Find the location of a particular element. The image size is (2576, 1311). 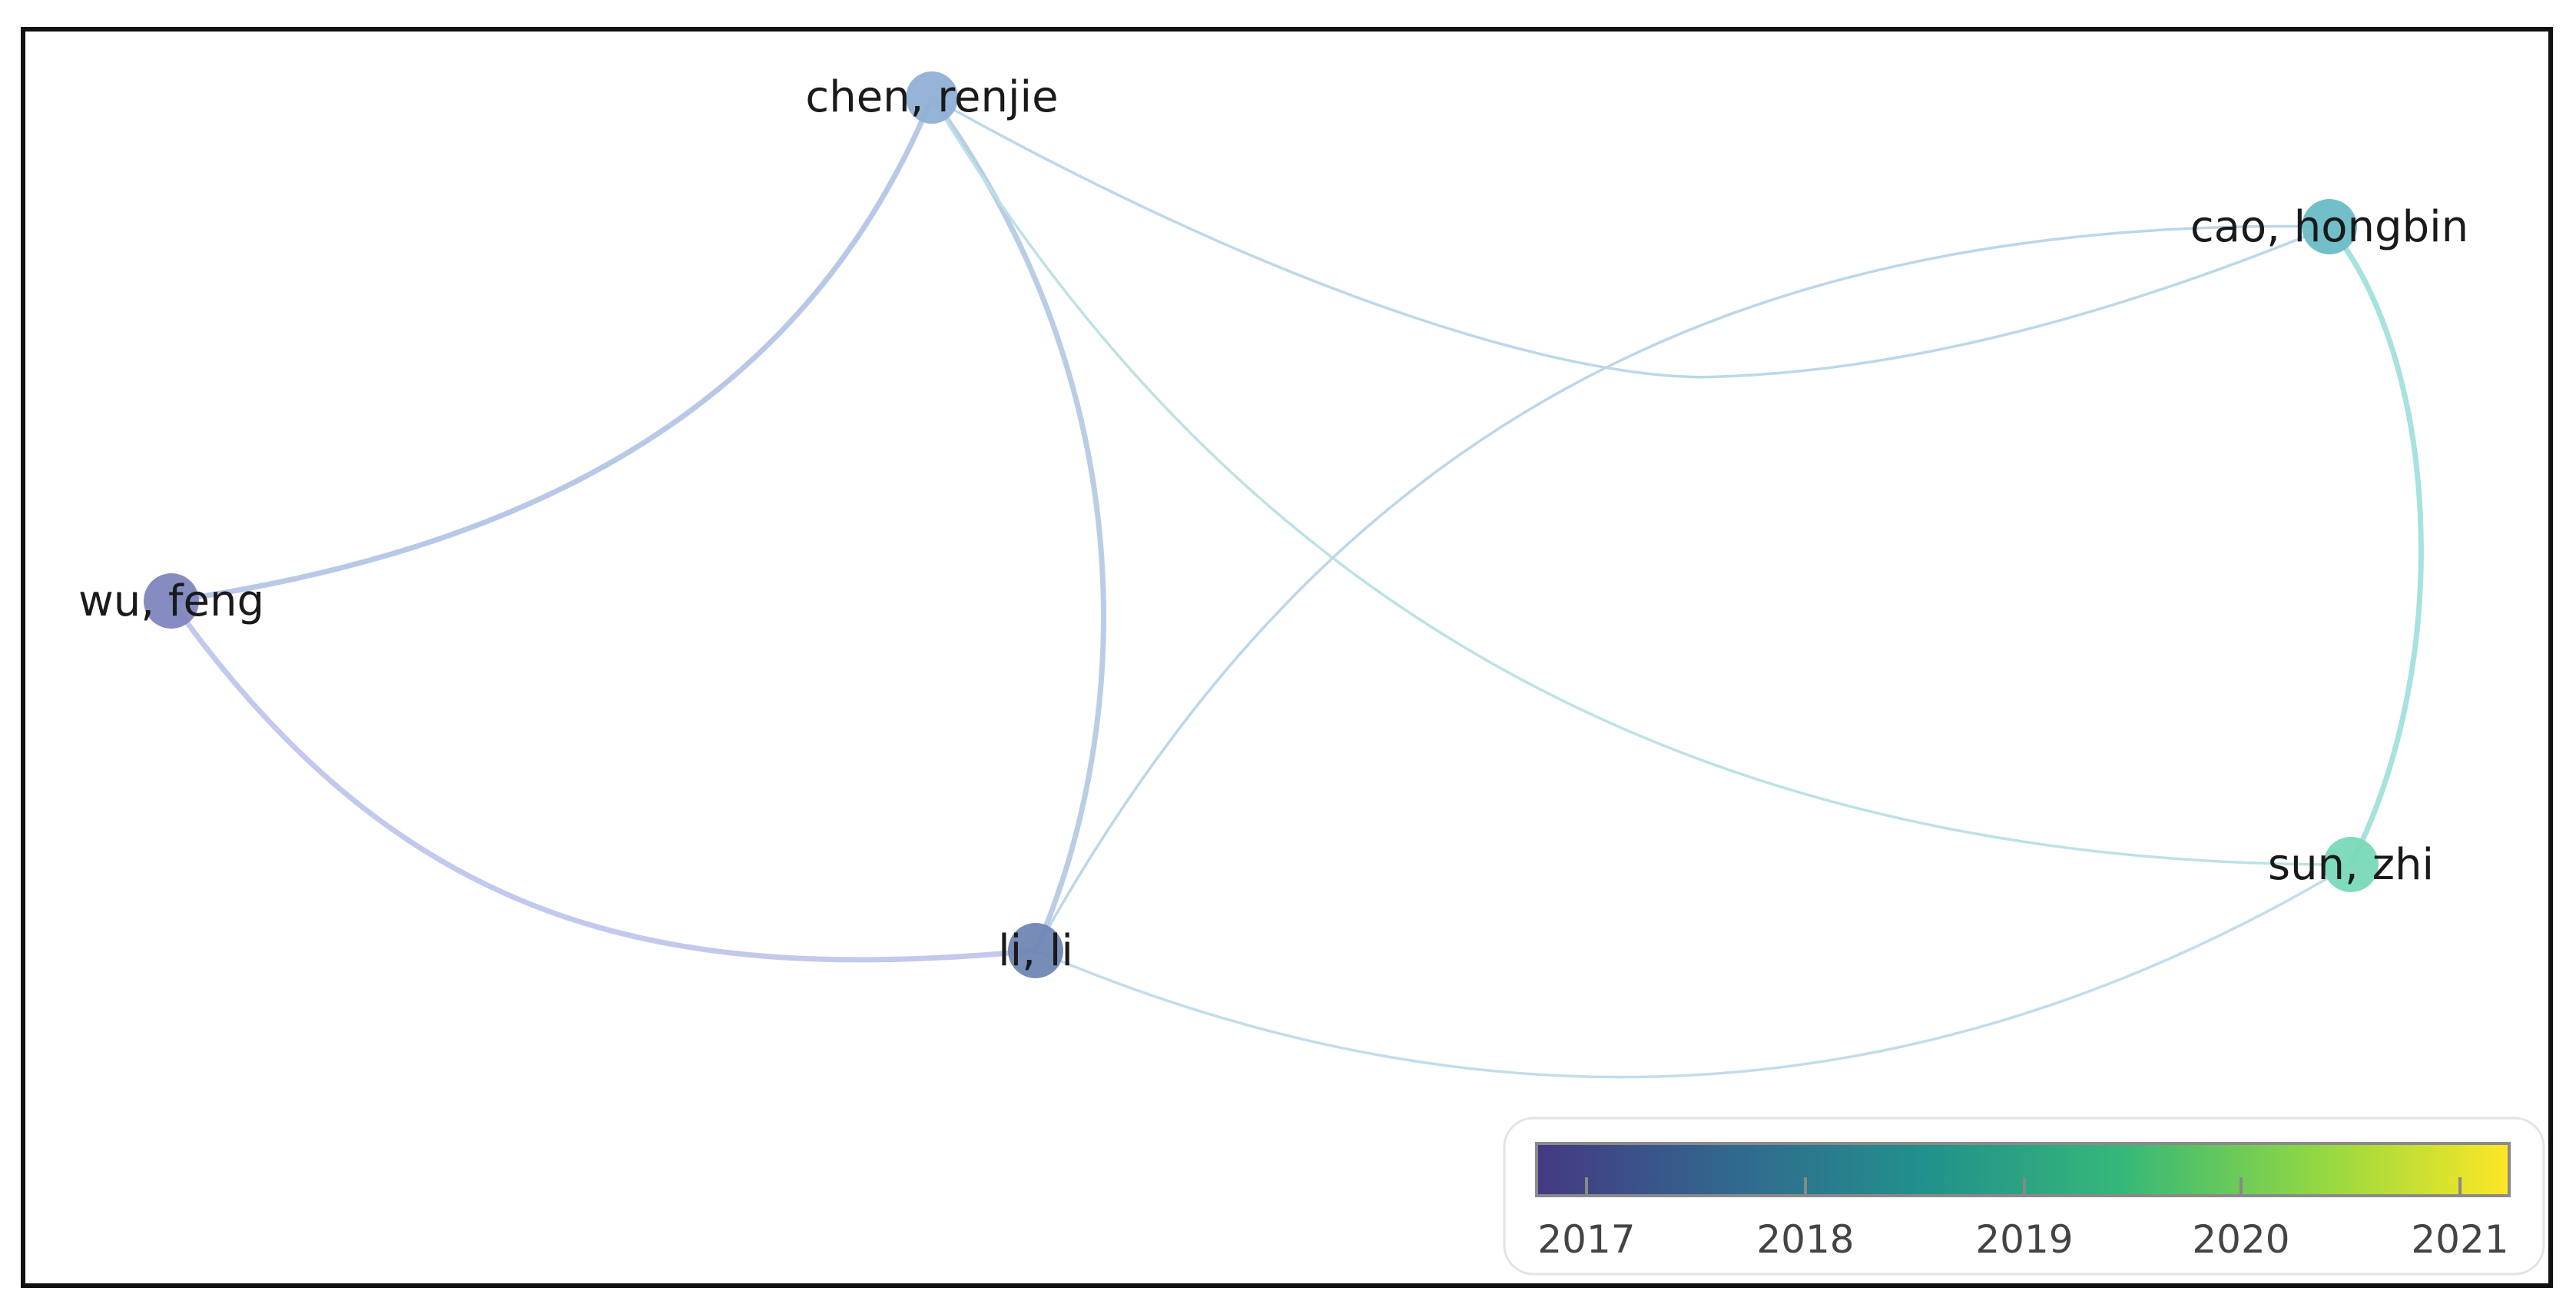

node-li-li: li, li is located at coordinates (1035, 950).